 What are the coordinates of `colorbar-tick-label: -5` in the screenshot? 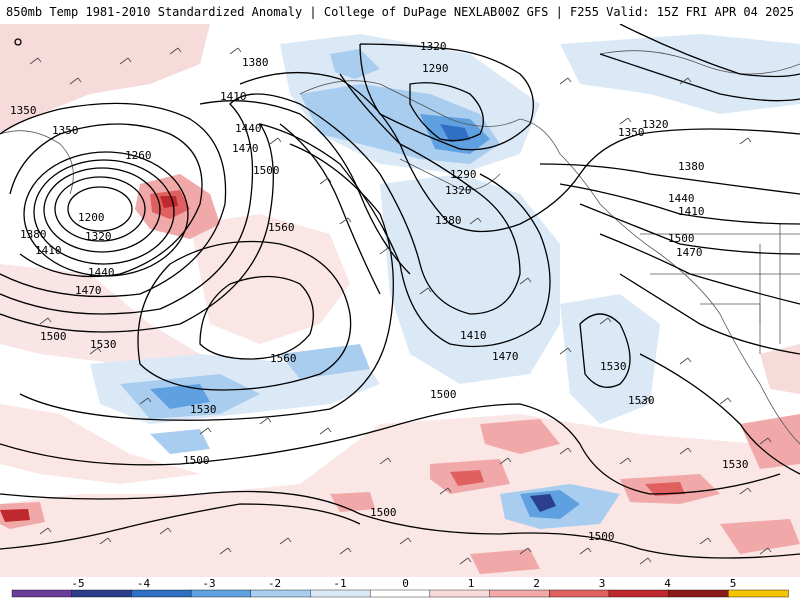 It's located at (77, 583).